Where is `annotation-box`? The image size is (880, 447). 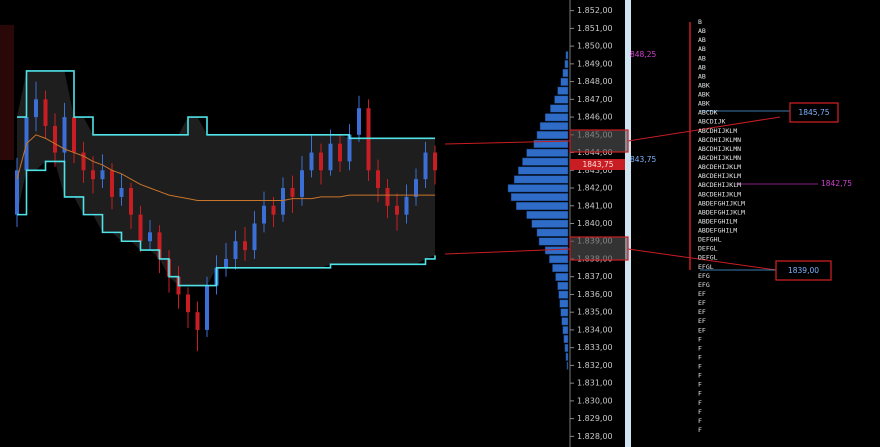 annotation-box is located at coordinates (803, 270).